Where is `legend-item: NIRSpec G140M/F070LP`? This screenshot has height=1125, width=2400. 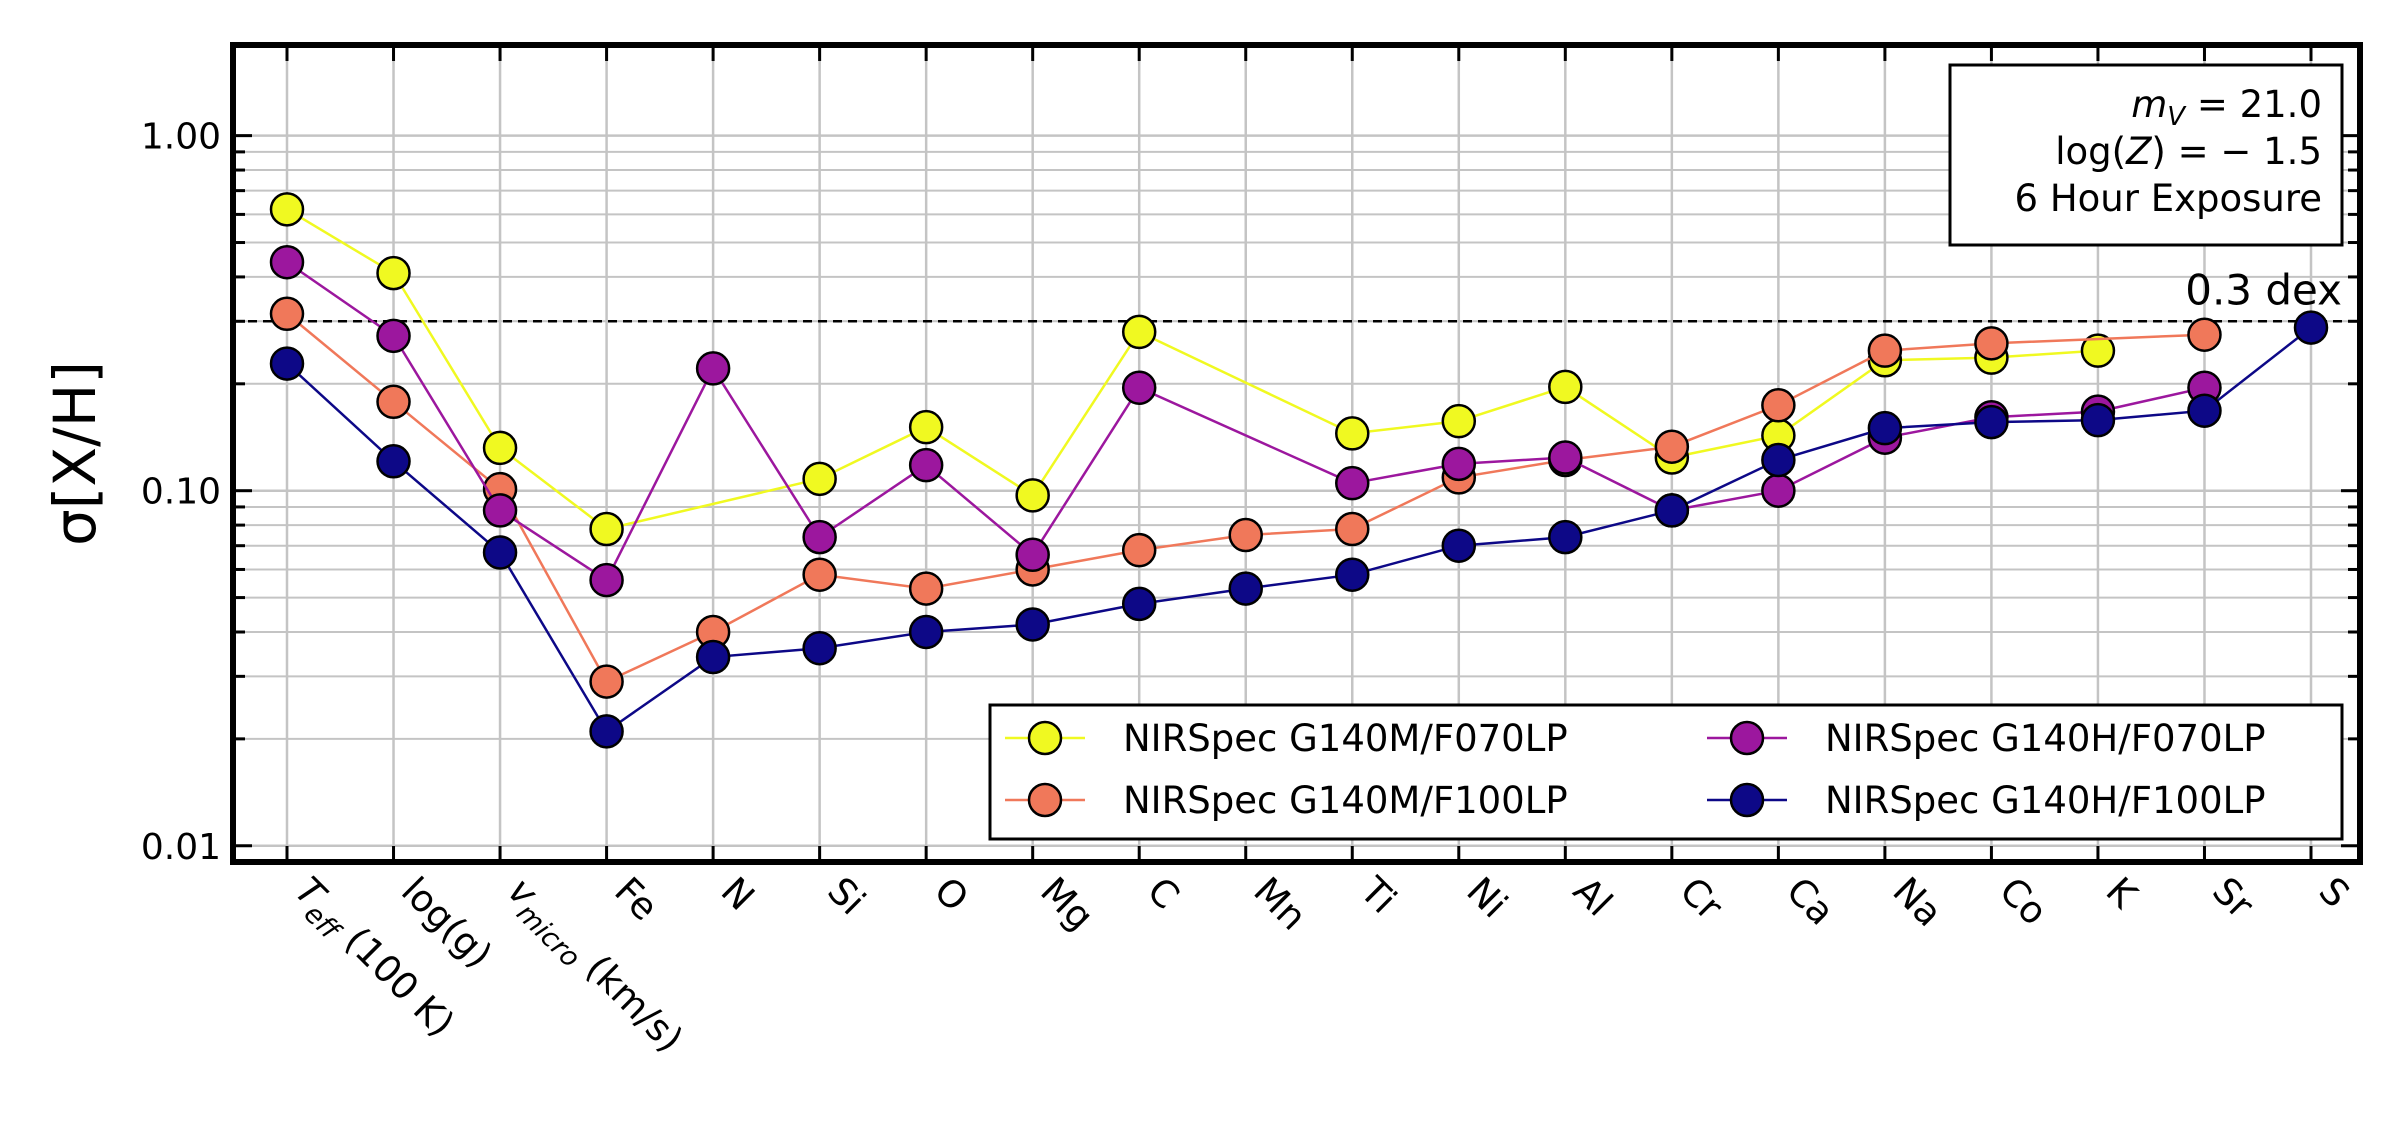 legend-item: NIRSpec G140M/F070LP is located at coordinates (1286, 738).